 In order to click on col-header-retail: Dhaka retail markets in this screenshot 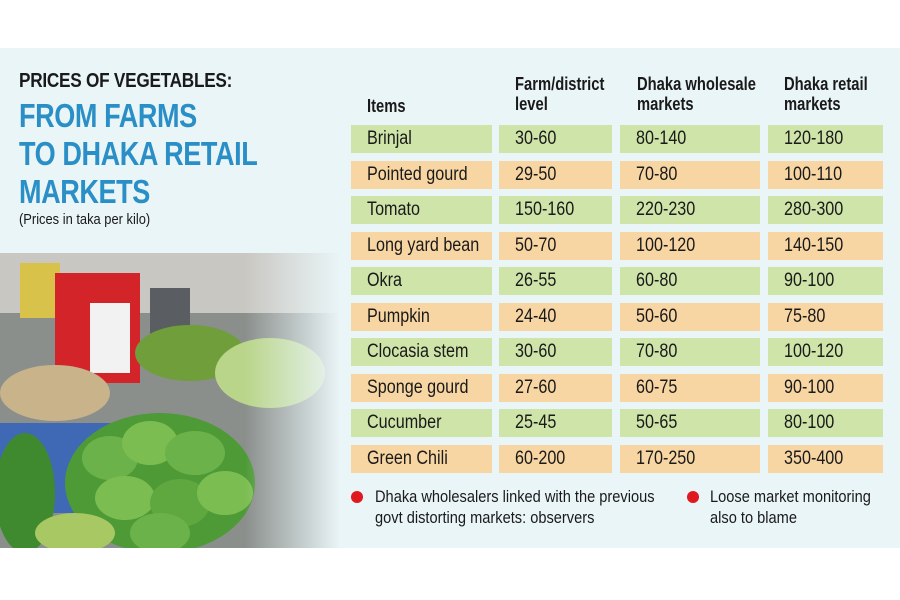, I will do `click(826, 94)`.